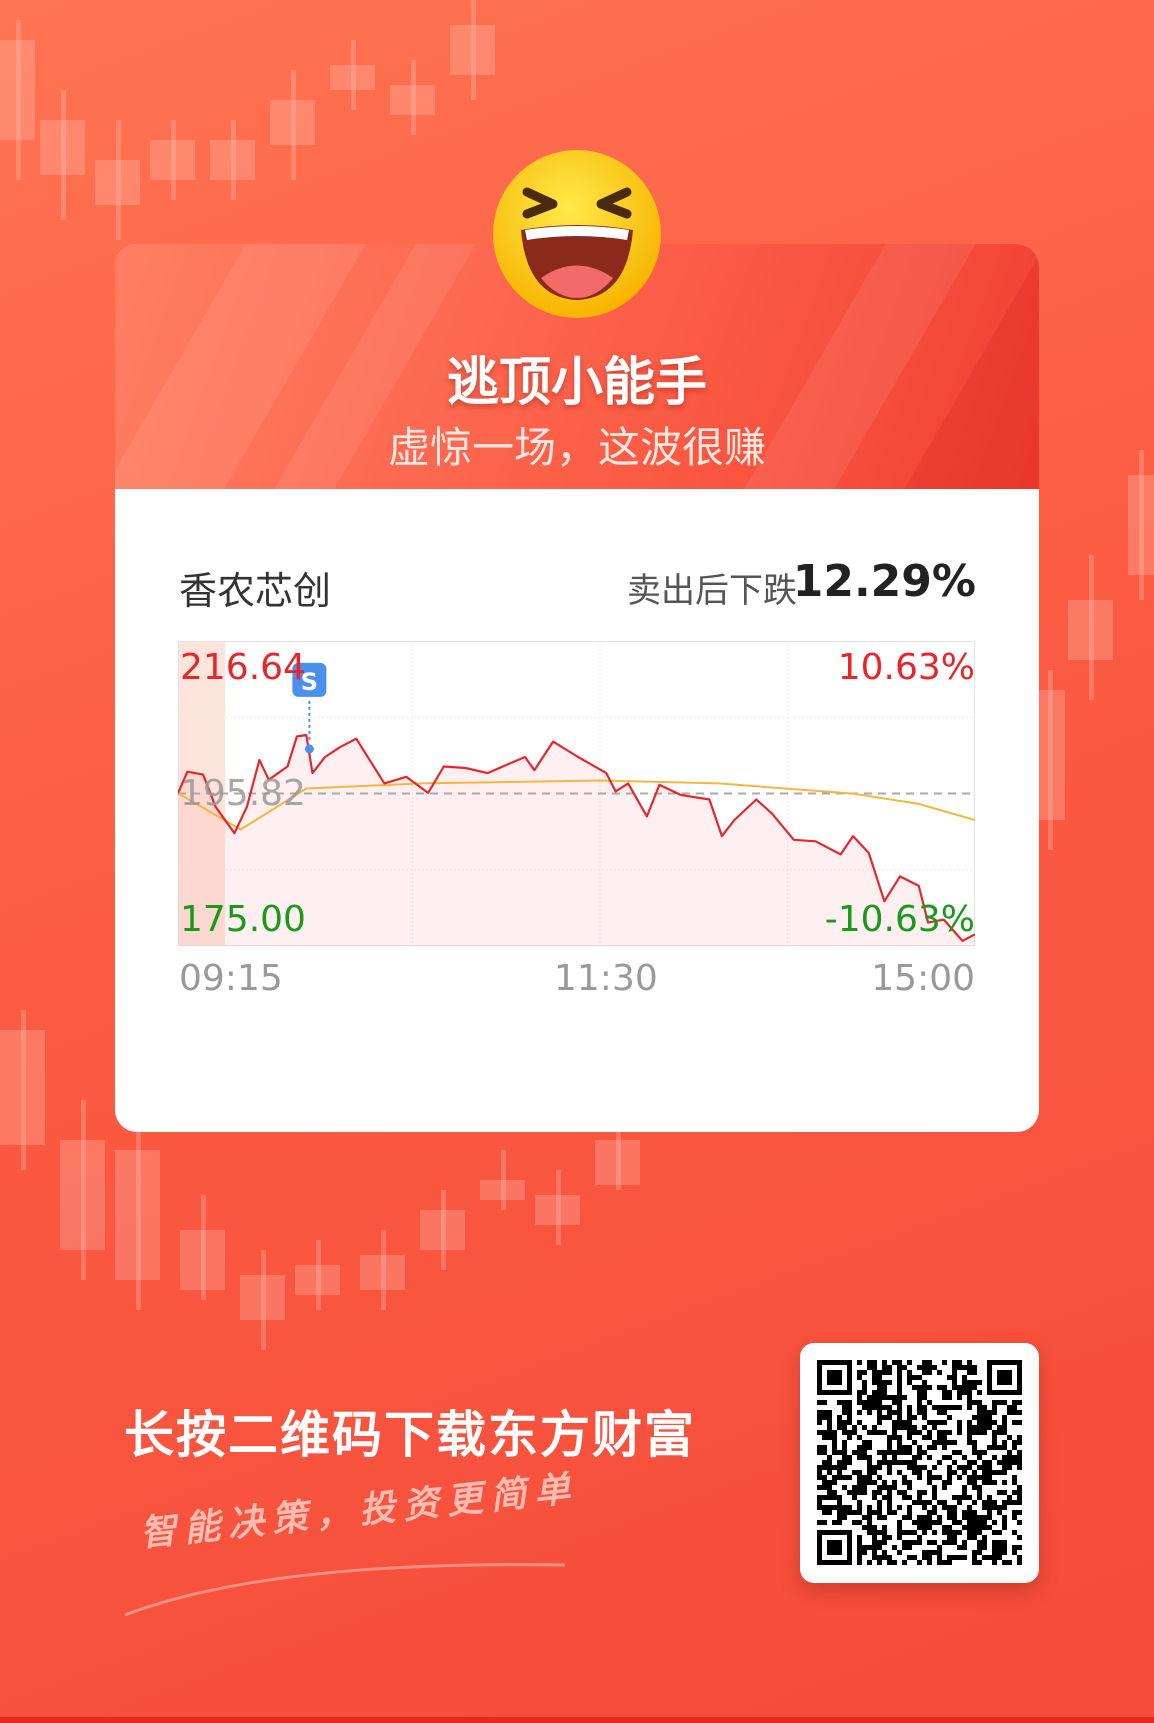 The image size is (1154, 1723). I want to click on x-tick-label: 11:30, so click(606, 978).